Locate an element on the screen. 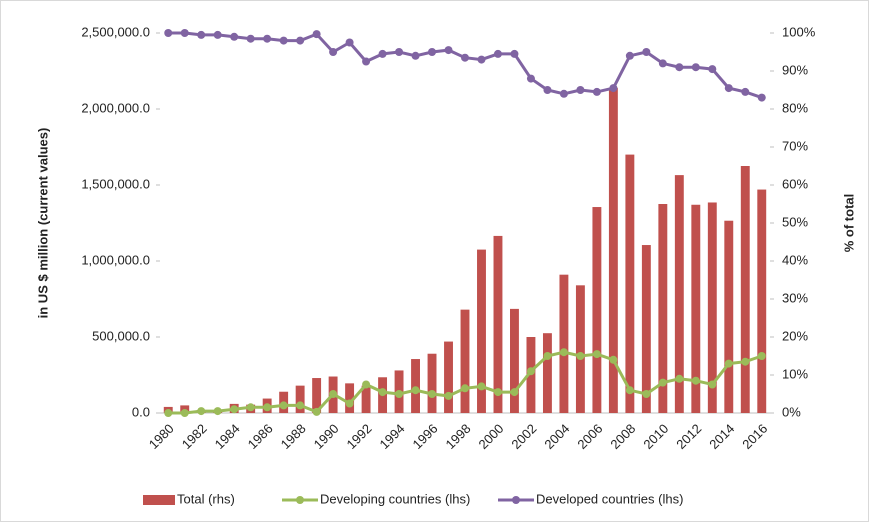 The width and height of the screenshot is (870, 523). legend-label: Developing countries (lhs) is located at coordinates (395, 498).